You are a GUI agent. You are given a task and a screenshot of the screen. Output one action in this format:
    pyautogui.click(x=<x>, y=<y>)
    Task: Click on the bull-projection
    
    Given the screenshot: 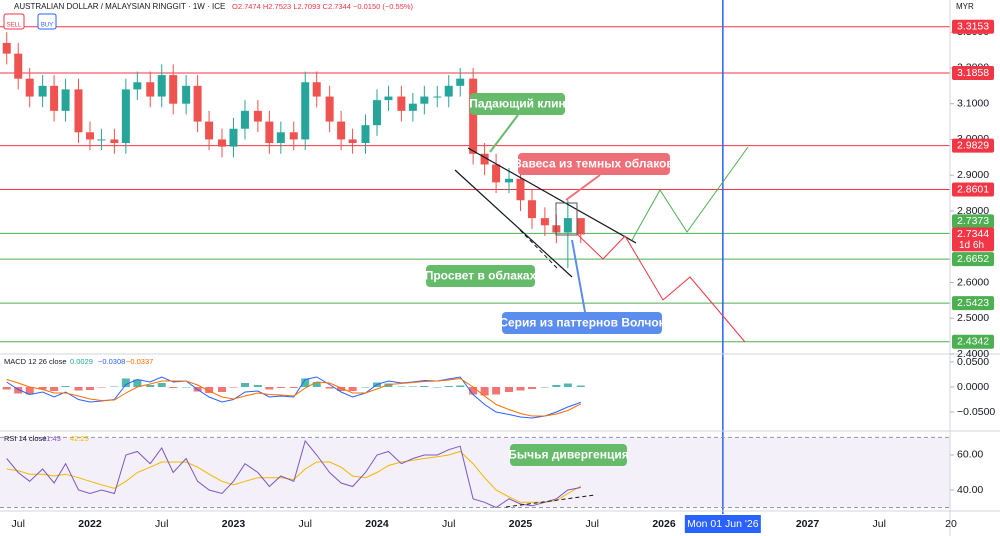 What is the action you would take?
    pyautogui.click(x=690, y=193)
    